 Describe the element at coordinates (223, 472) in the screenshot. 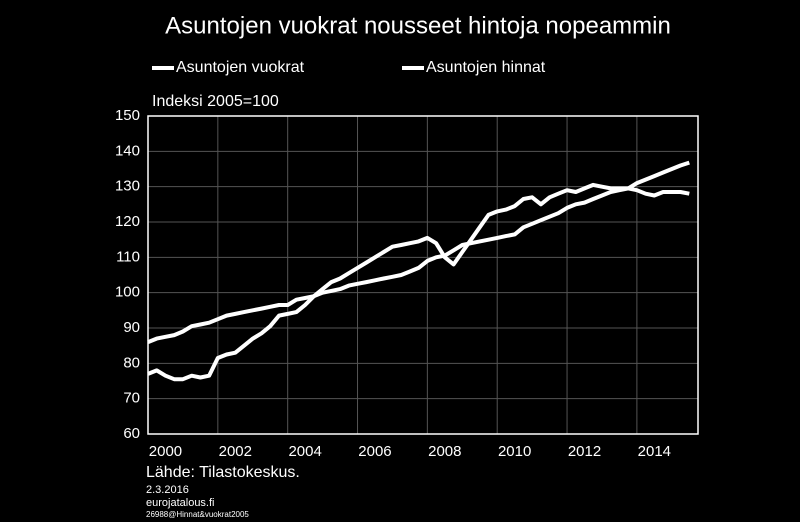

I see `source: Lähde: Tilastokeskus.` at that location.